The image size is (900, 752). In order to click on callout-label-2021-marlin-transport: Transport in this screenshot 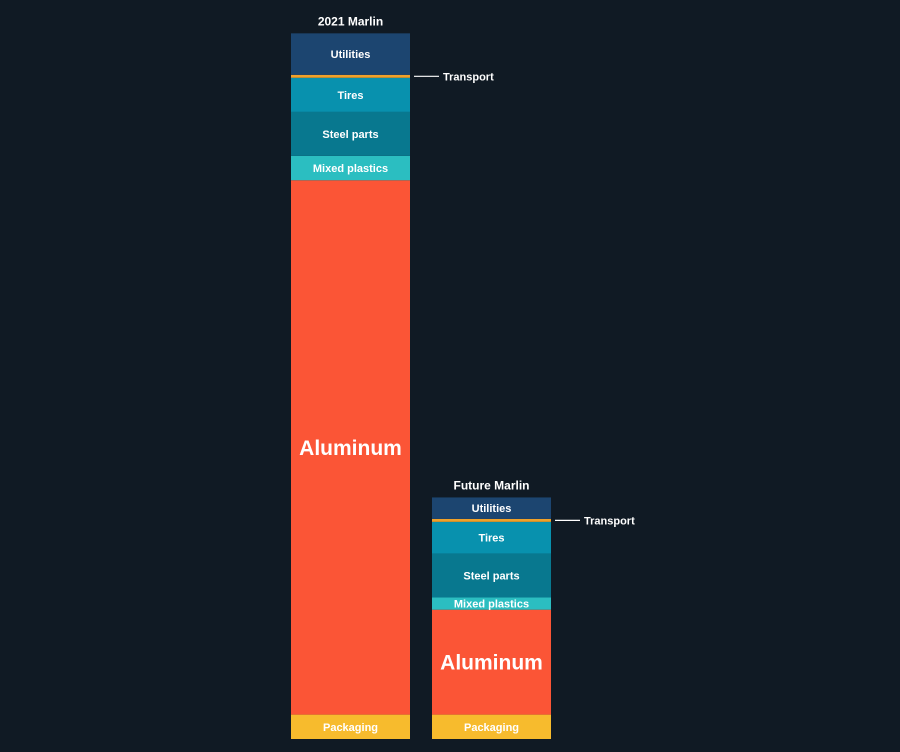, I will do `click(468, 77)`.